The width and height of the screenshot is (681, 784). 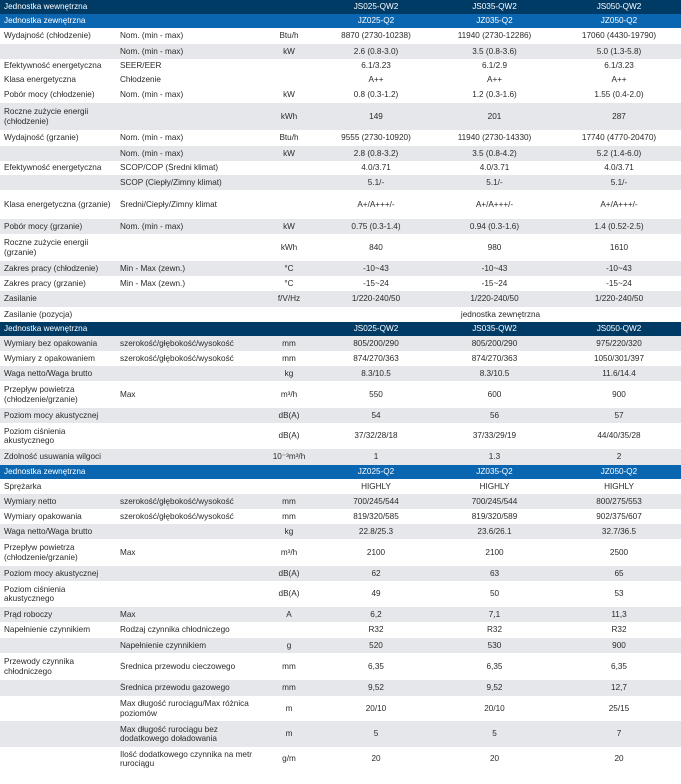 I want to click on table-row: Średnica przewodu gazowego mm 9,52 9,52 12,7, so click(x=340, y=688).